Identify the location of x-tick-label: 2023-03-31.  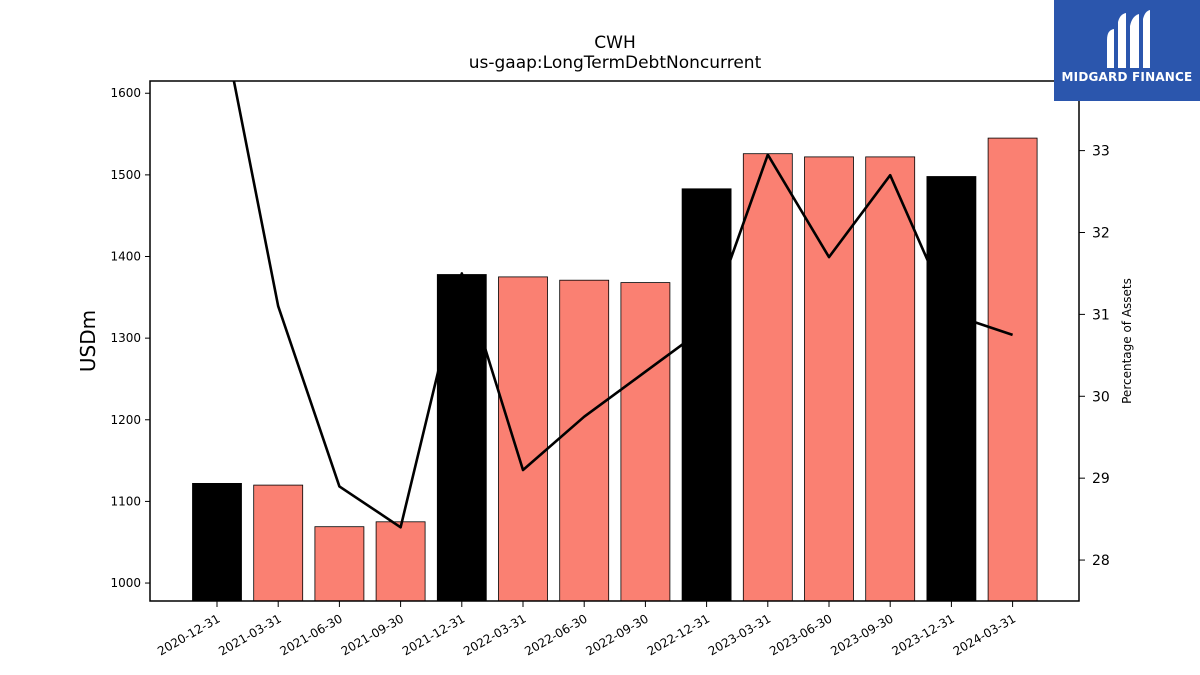
(739, 634).